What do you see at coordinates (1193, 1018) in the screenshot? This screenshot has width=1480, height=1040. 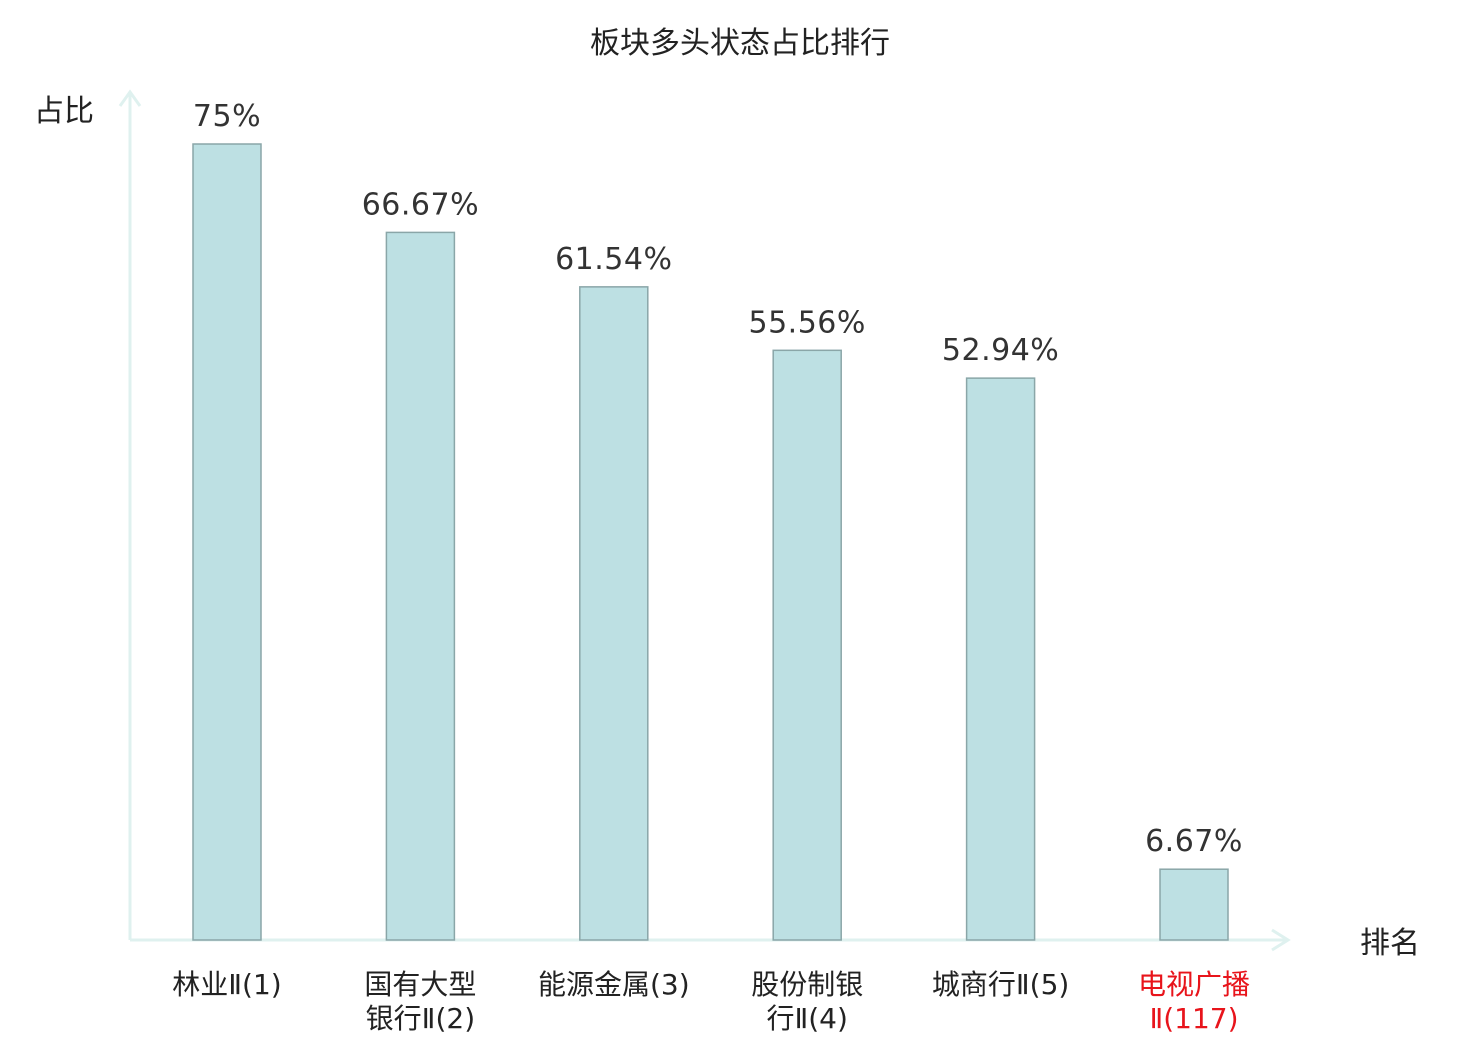 I see `category-tick-label: Ⅱ(117)` at bounding box center [1193, 1018].